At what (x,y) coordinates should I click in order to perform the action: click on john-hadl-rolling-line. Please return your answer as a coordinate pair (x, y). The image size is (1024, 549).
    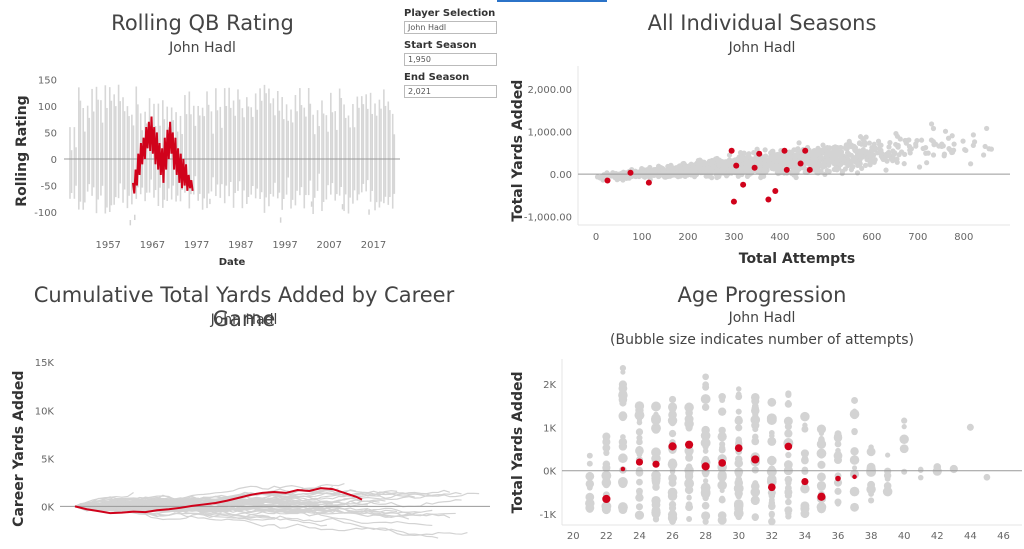
    Looking at the image, I should click on (162, 155).